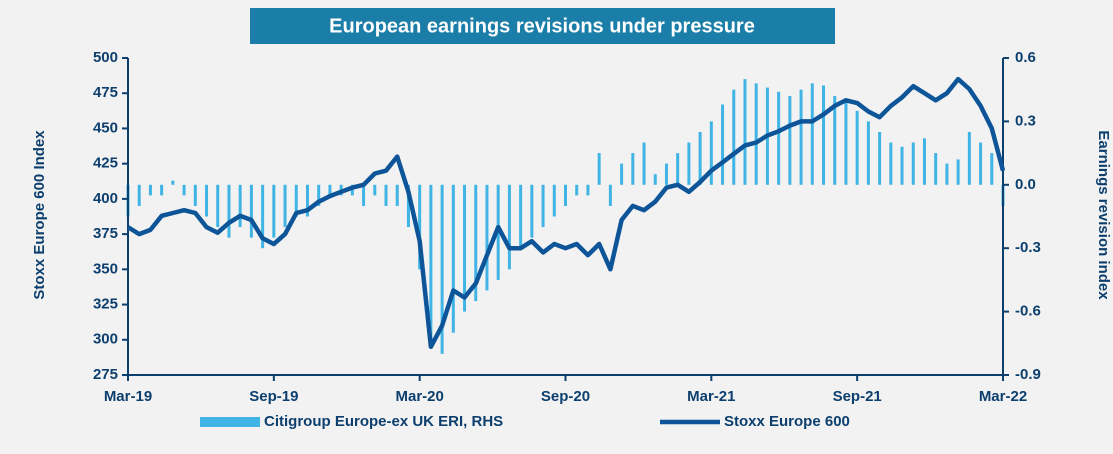 This screenshot has width=1113, height=454. Describe the element at coordinates (1003, 396) in the screenshot. I see `x-tick-label: Mar-22` at that location.